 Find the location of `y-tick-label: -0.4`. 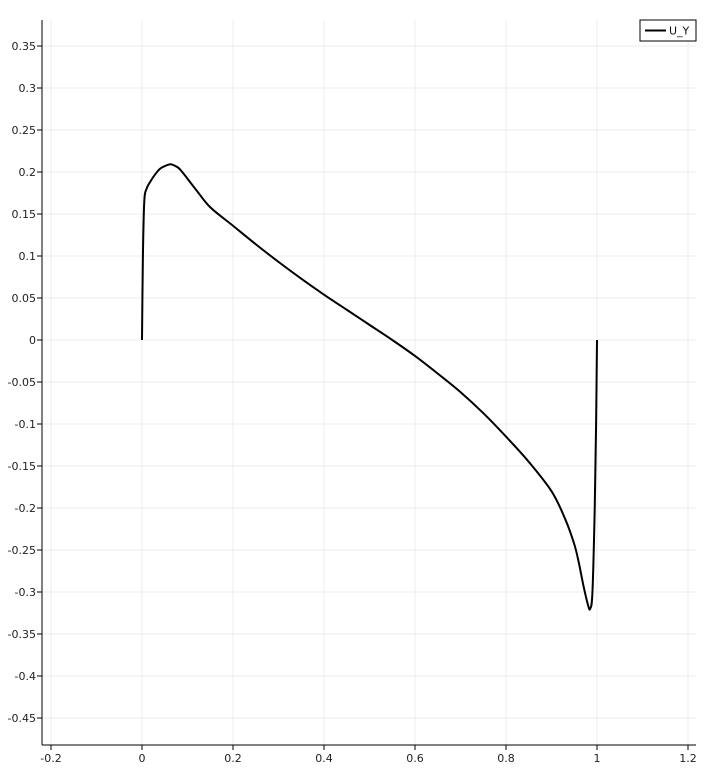

y-tick-label: -0.4 is located at coordinates (25, 676).